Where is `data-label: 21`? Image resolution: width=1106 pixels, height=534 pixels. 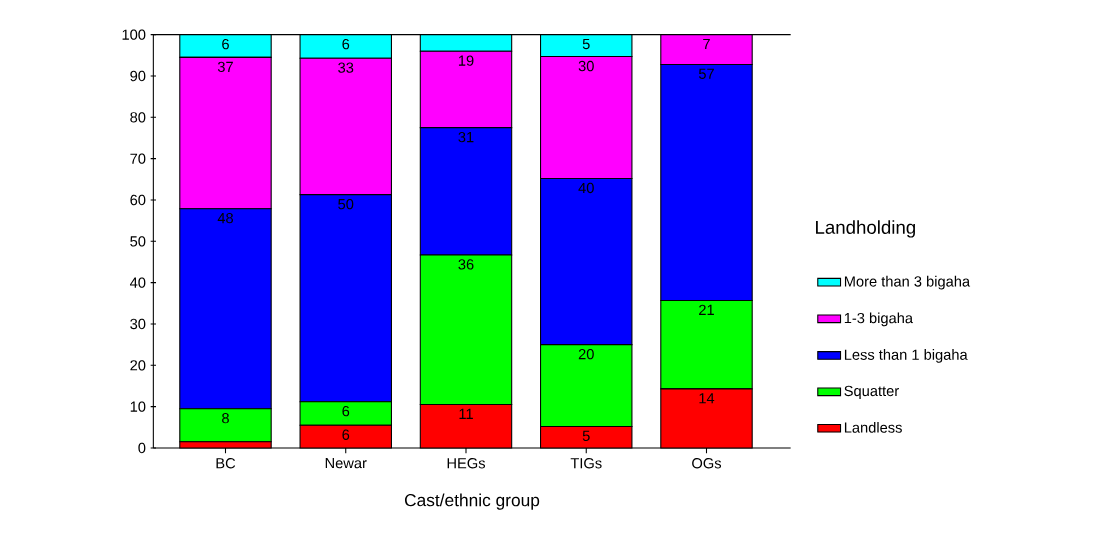 data-label: 21 is located at coordinates (706, 309).